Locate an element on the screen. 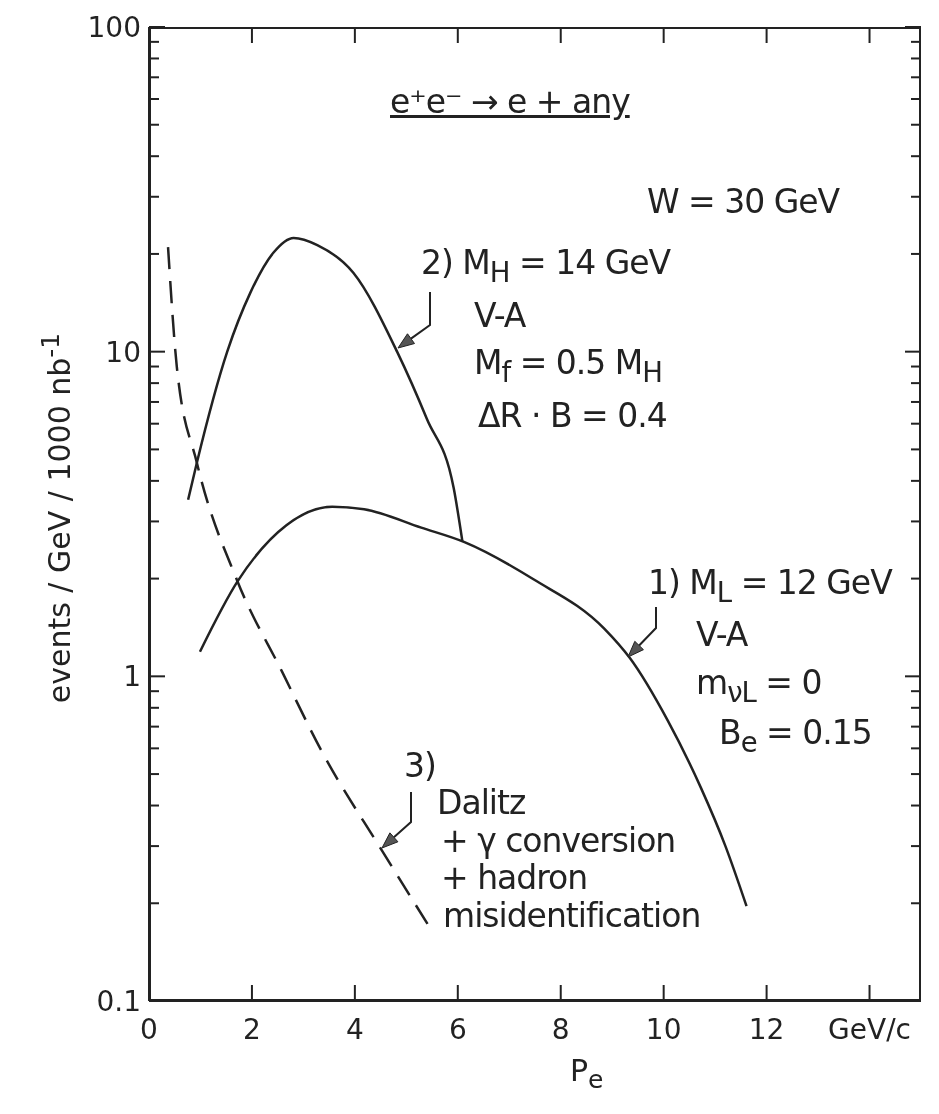  x-tick-label: 12 is located at coordinates (766, 1029).